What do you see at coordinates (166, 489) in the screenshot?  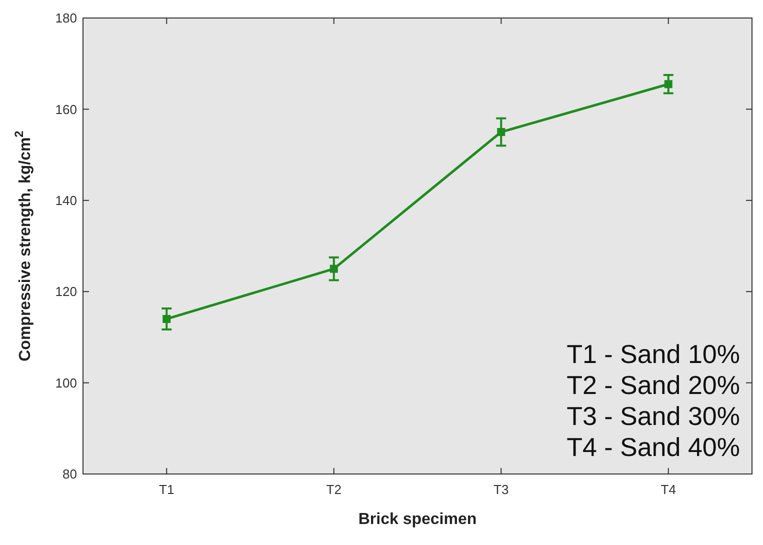 I see `x-tick-label: T1` at bounding box center [166, 489].